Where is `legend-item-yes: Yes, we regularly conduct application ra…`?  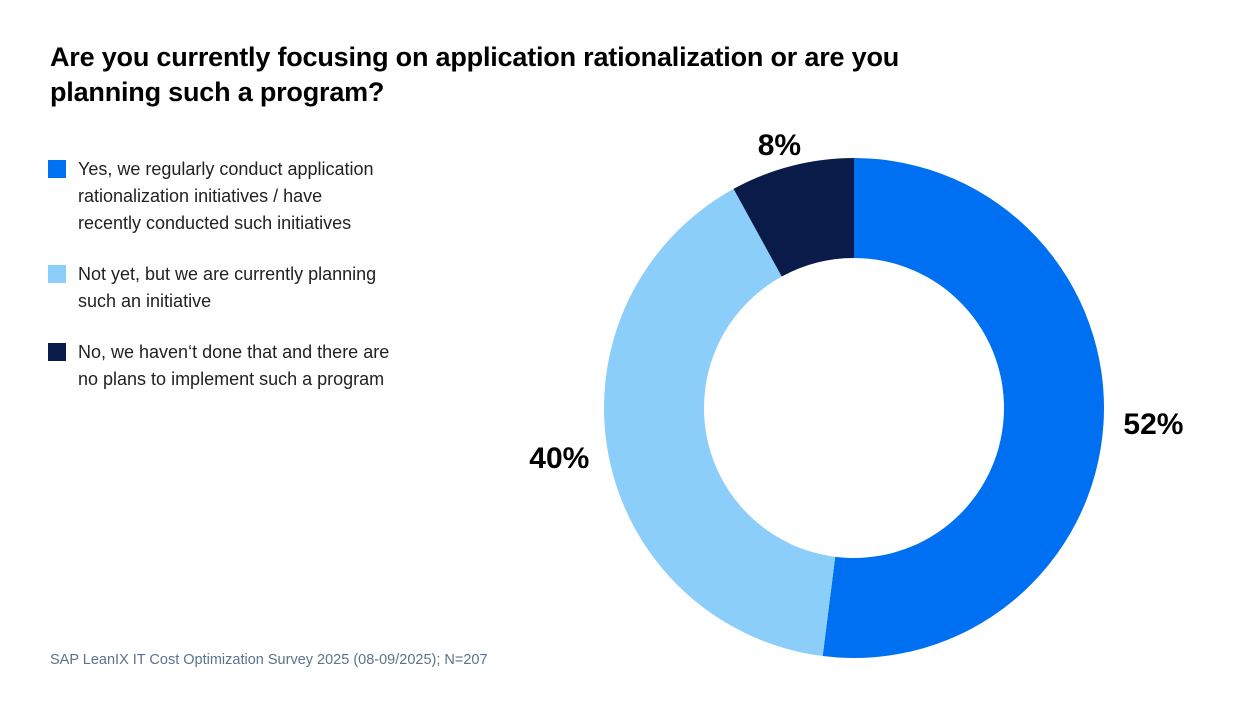 legend-item-yes: Yes, we regularly conduct application ra… is located at coordinates (218, 196).